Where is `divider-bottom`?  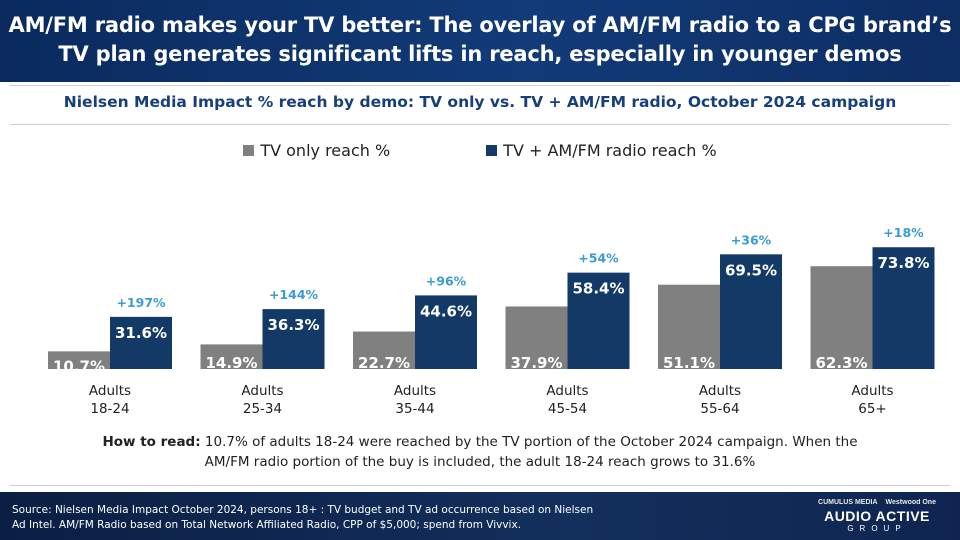 divider-bottom is located at coordinates (480, 485).